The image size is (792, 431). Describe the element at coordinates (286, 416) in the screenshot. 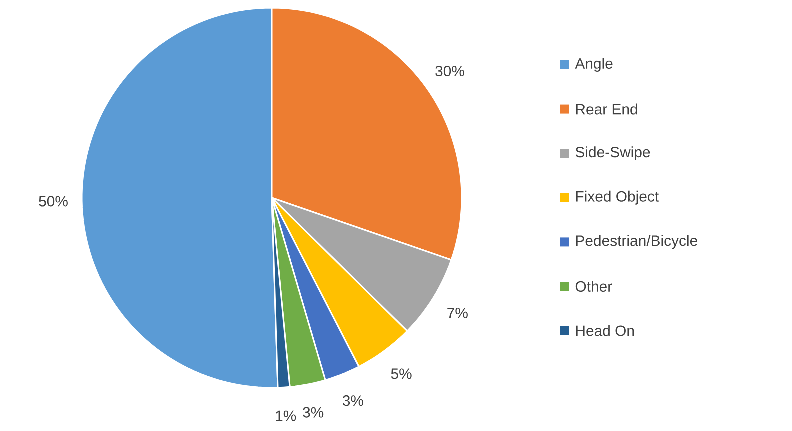

I see `data-label: 1%` at that location.